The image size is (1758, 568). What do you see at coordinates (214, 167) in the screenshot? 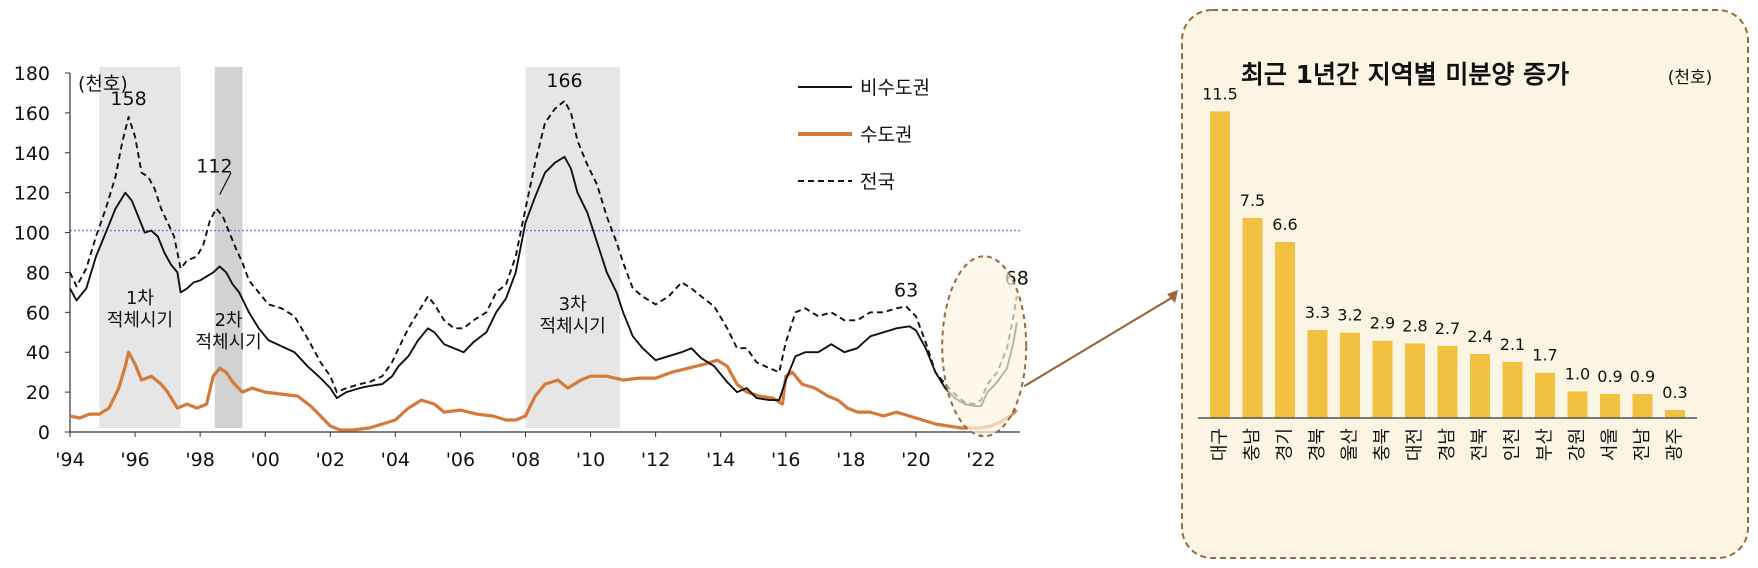
I see `peak-label: 112` at bounding box center [214, 167].